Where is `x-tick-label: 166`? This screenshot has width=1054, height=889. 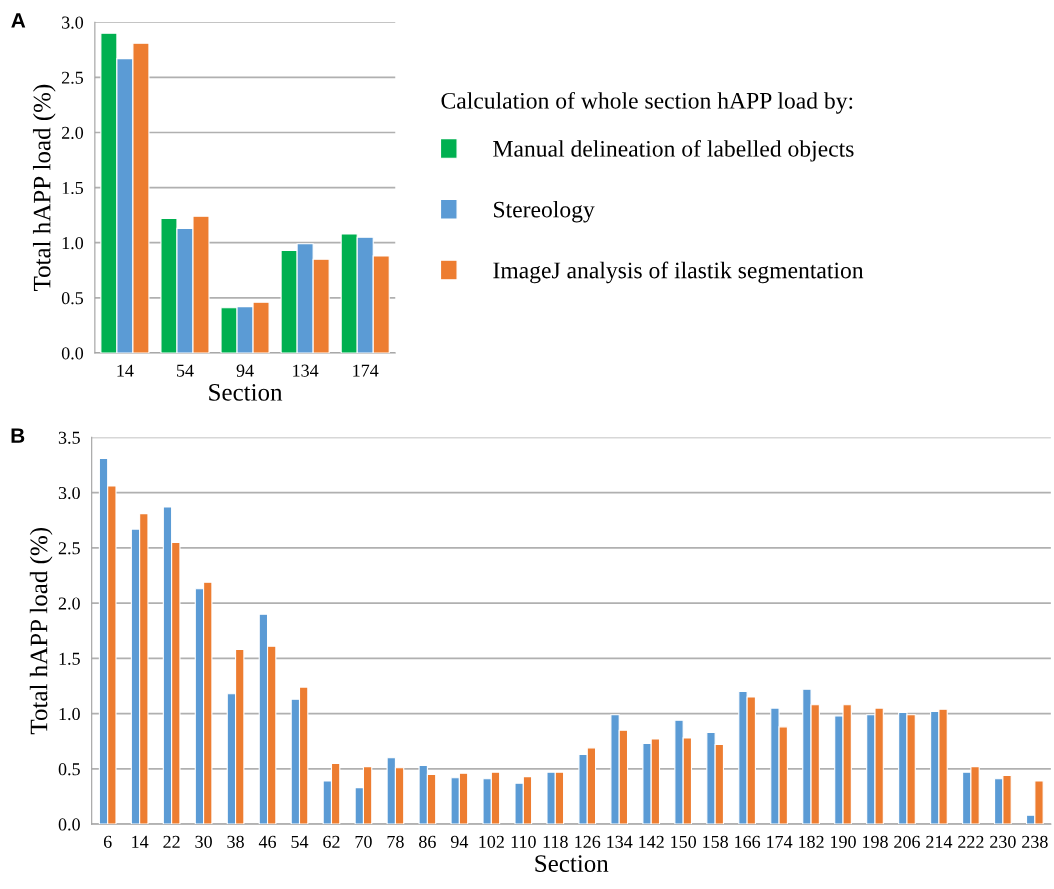
x-tick-label: 166 is located at coordinates (748, 841).